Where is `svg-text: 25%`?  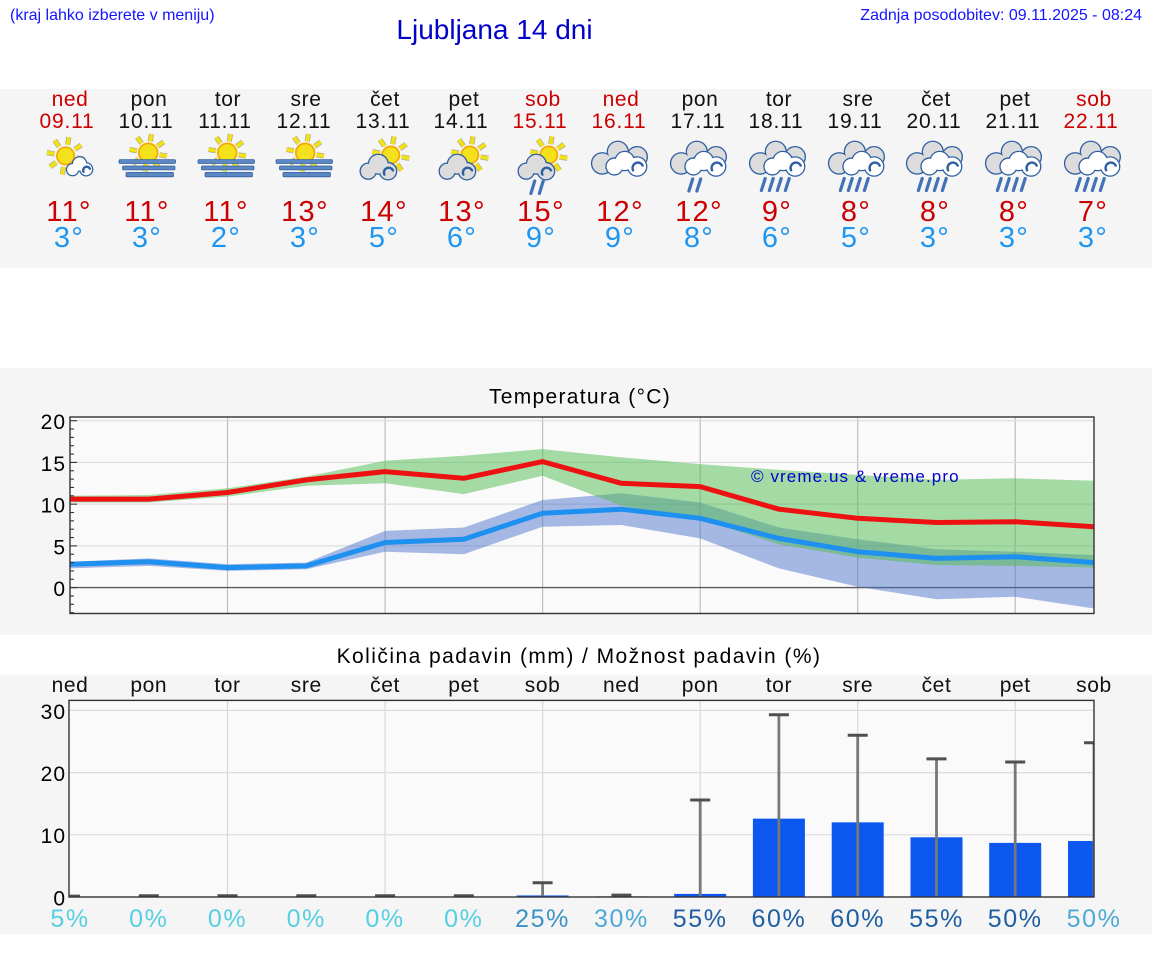
svg-text: 25% is located at coordinates (542, 919).